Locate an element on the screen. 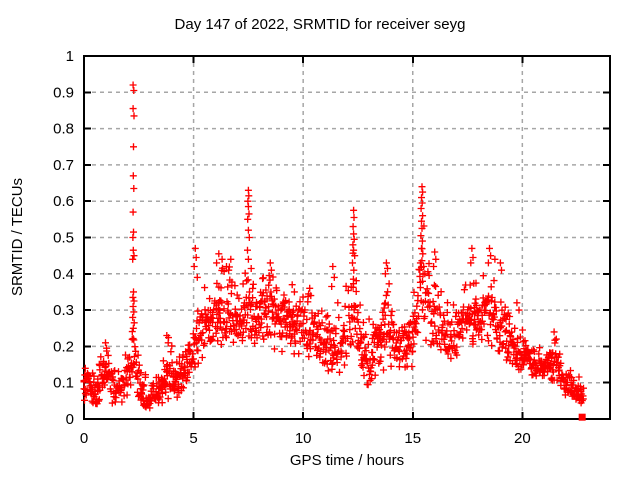  y-tick-label: 0.7 is located at coordinates (63, 165).